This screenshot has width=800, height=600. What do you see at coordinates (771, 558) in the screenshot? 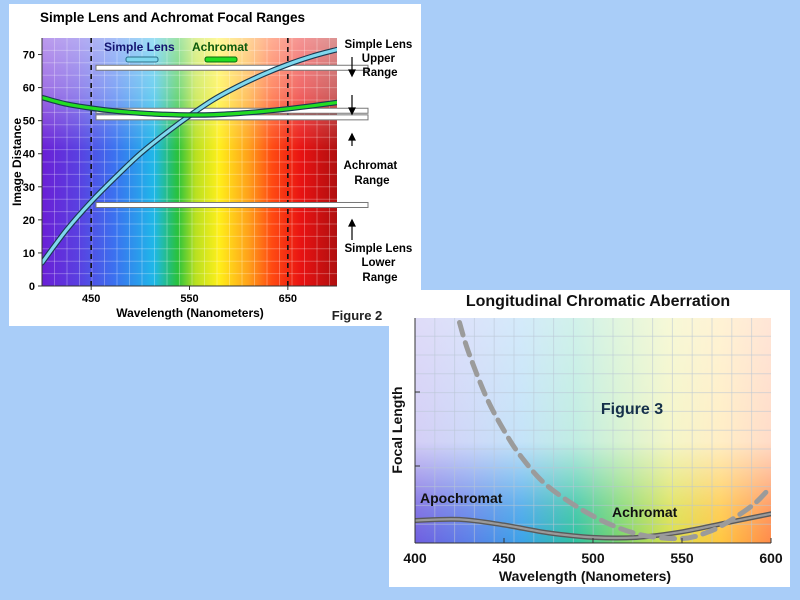
I see `x-tick-label: 600` at bounding box center [771, 558].